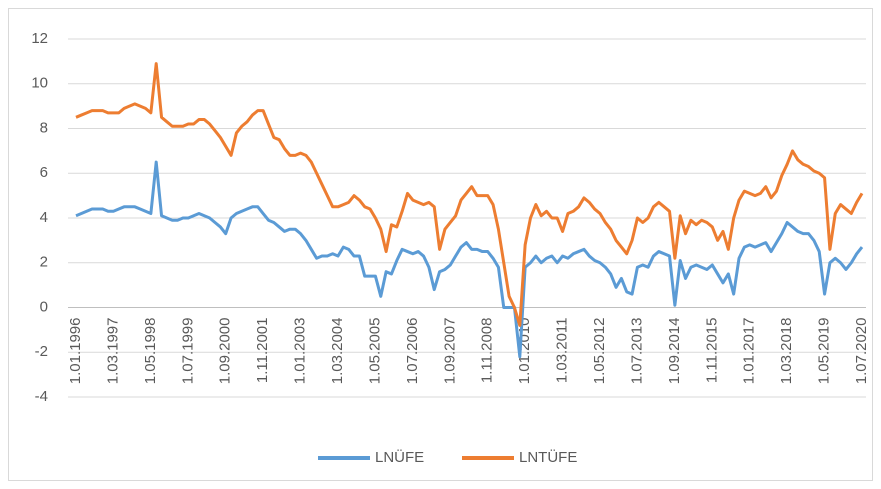 The width and height of the screenshot is (881, 489). Describe the element at coordinates (786, 351) in the screenshot. I see `x-tick-label: 1.03.2018` at that location.